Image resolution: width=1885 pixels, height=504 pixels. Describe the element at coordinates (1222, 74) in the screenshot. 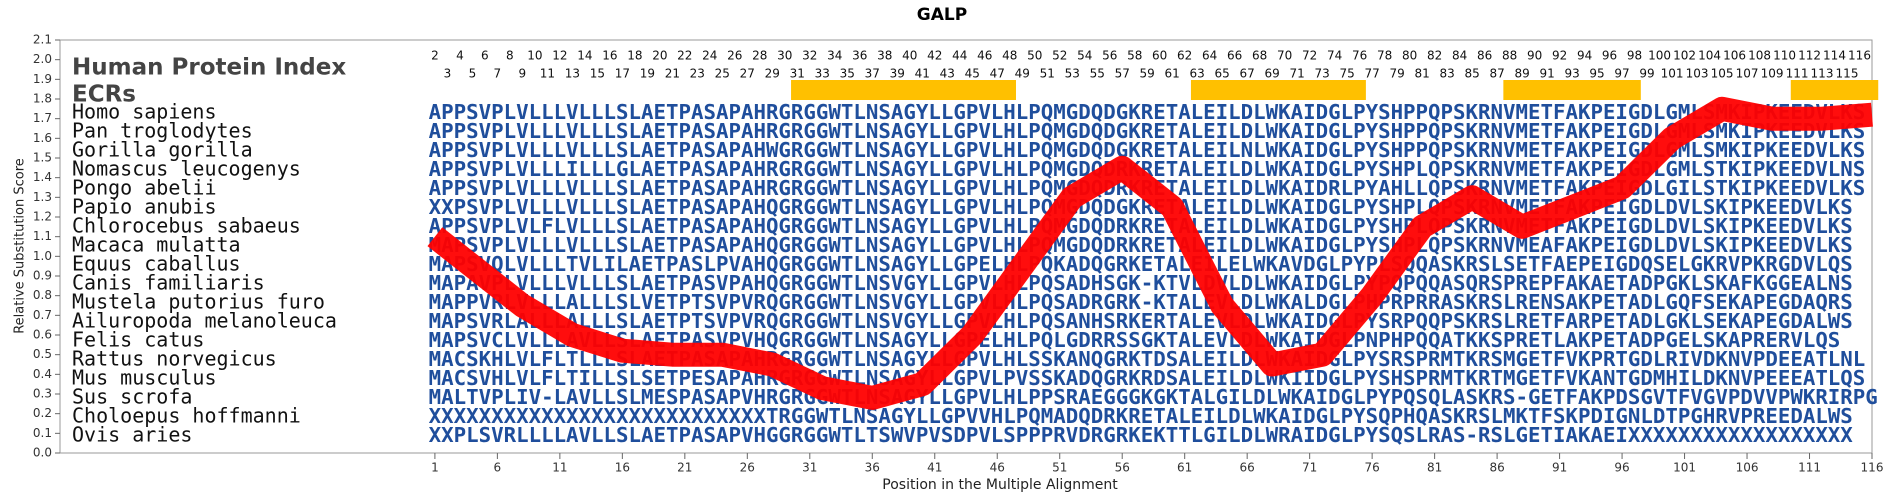

I see `human-index: 65` at that location.